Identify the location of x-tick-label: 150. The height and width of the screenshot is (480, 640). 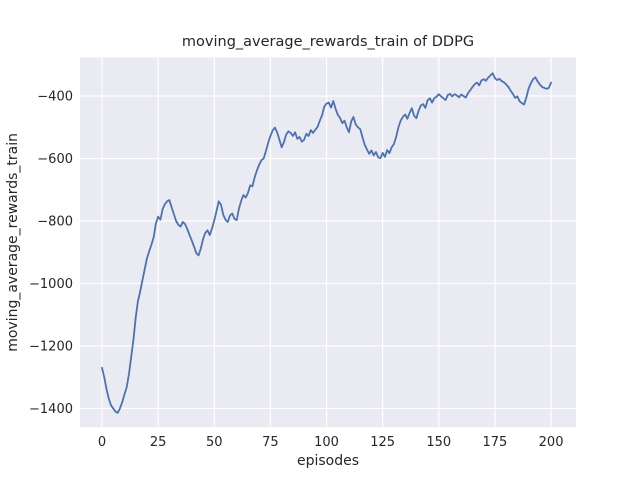
(438, 442).